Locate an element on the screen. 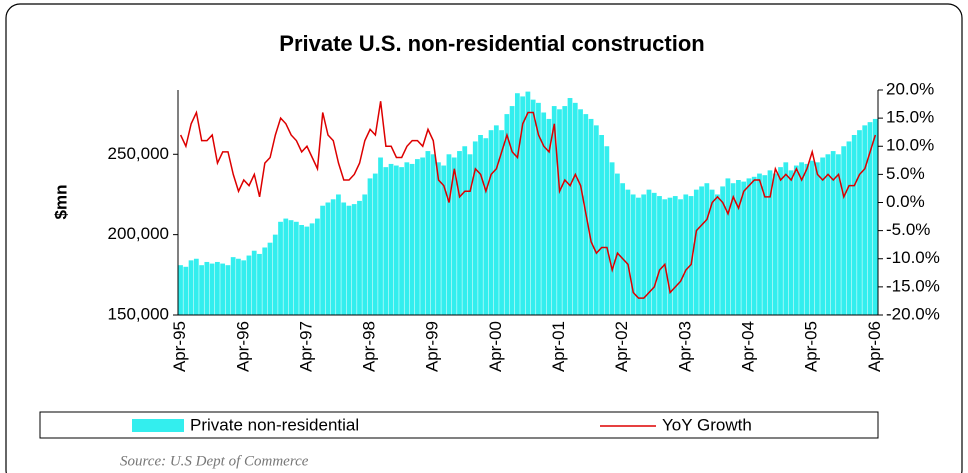  y2-tick-label: -10.0% is located at coordinates (913, 257).